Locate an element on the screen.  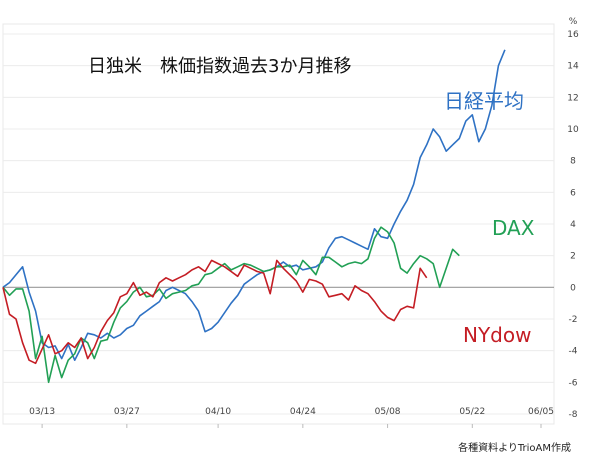
y-tick-label: -2 is located at coordinates (573, 320).